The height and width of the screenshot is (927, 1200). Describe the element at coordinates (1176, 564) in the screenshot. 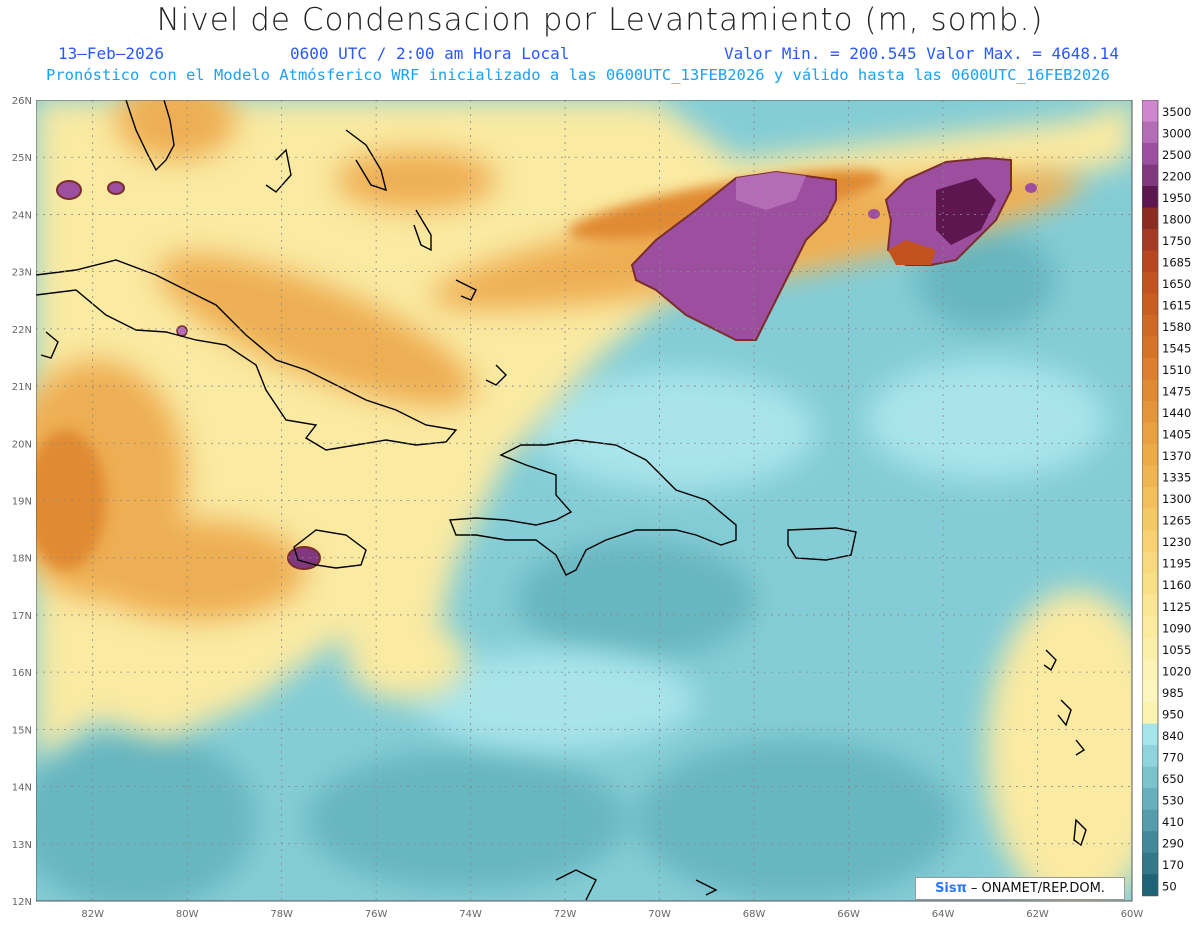

I see `colorbar-label: 1195` at that location.